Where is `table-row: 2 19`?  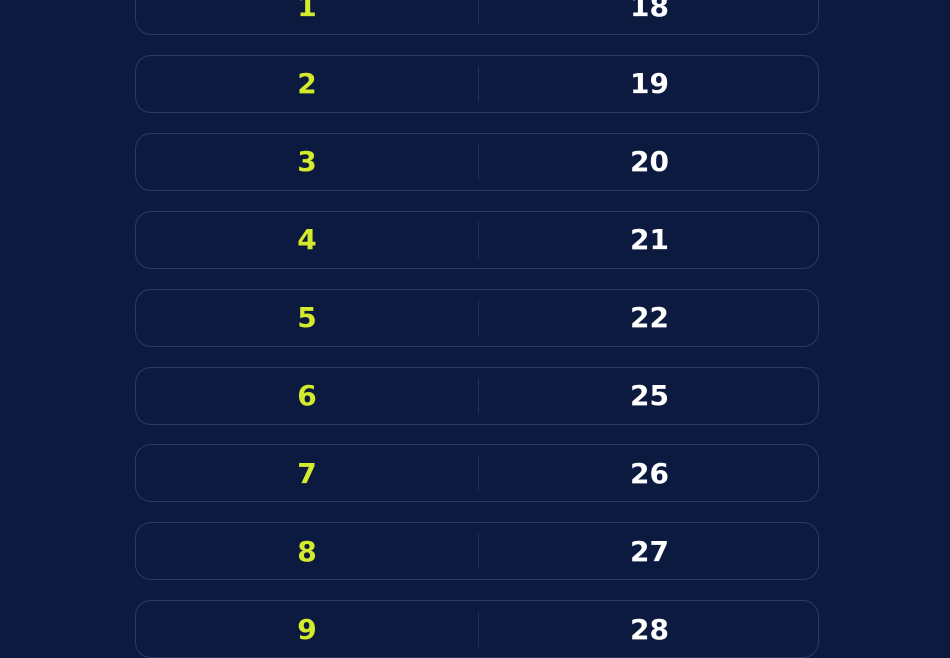 table-row: 2 19 is located at coordinates (477, 83).